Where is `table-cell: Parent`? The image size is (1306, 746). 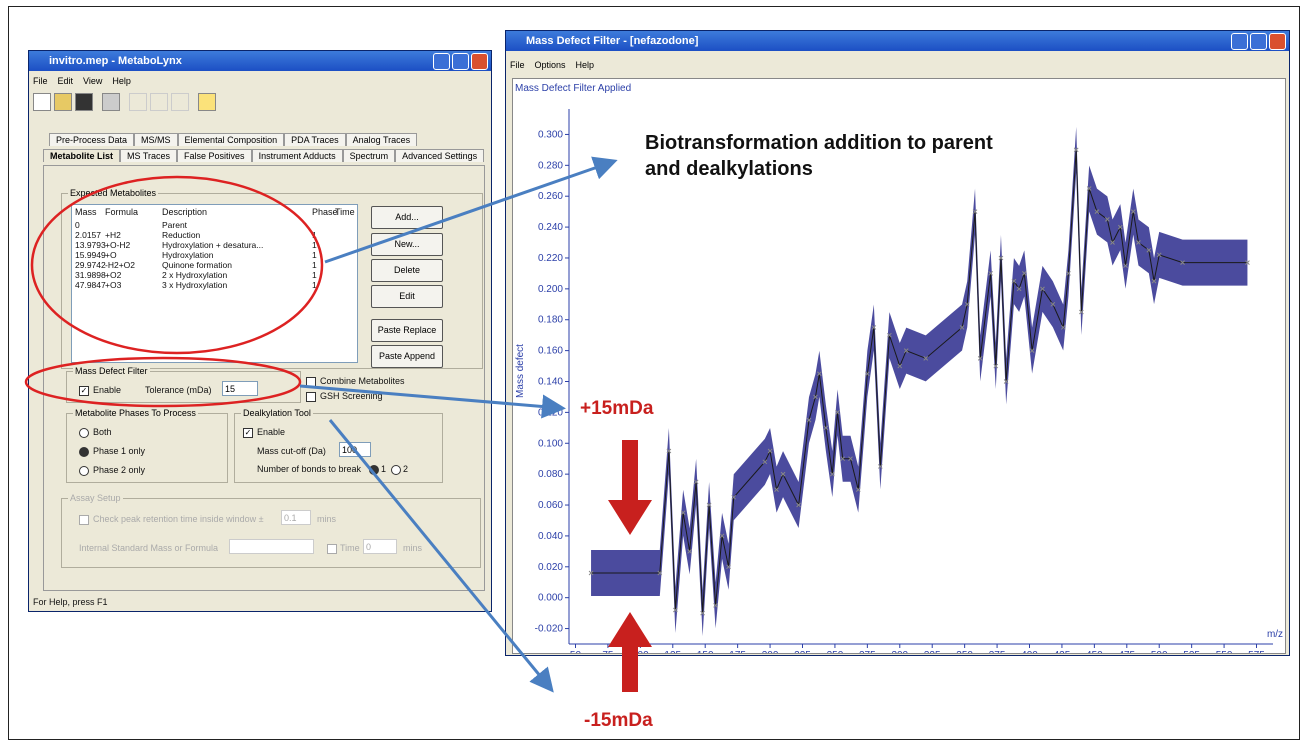 table-cell: Parent is located at coordinates (175, 225).